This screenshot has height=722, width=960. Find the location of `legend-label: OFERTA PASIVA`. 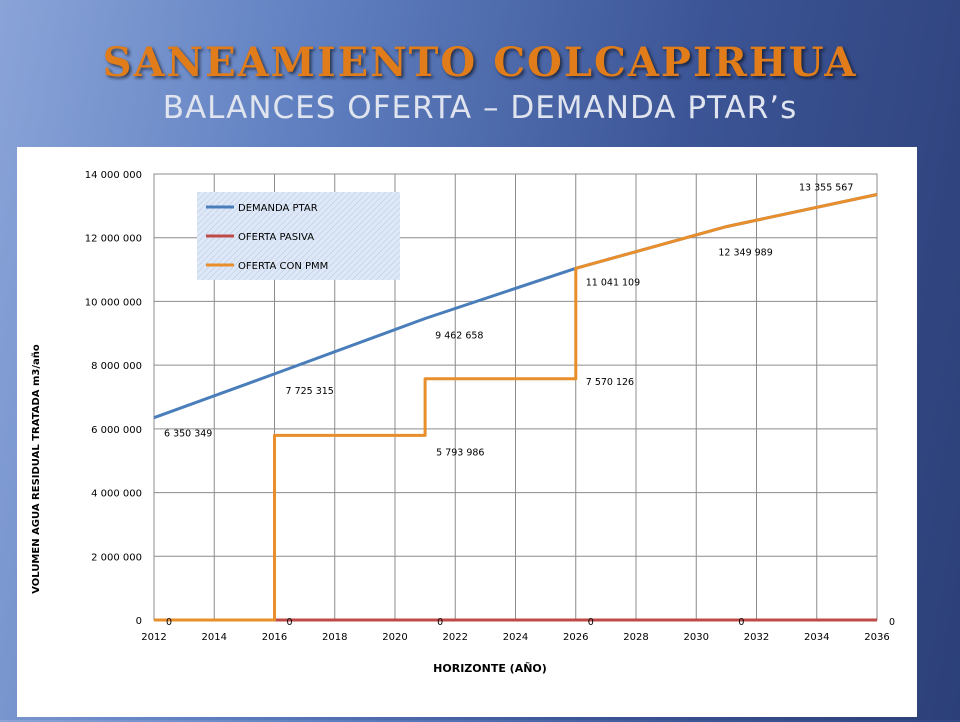

legend-label: OFERTA PASIVA is located at coordinates (276, 237).